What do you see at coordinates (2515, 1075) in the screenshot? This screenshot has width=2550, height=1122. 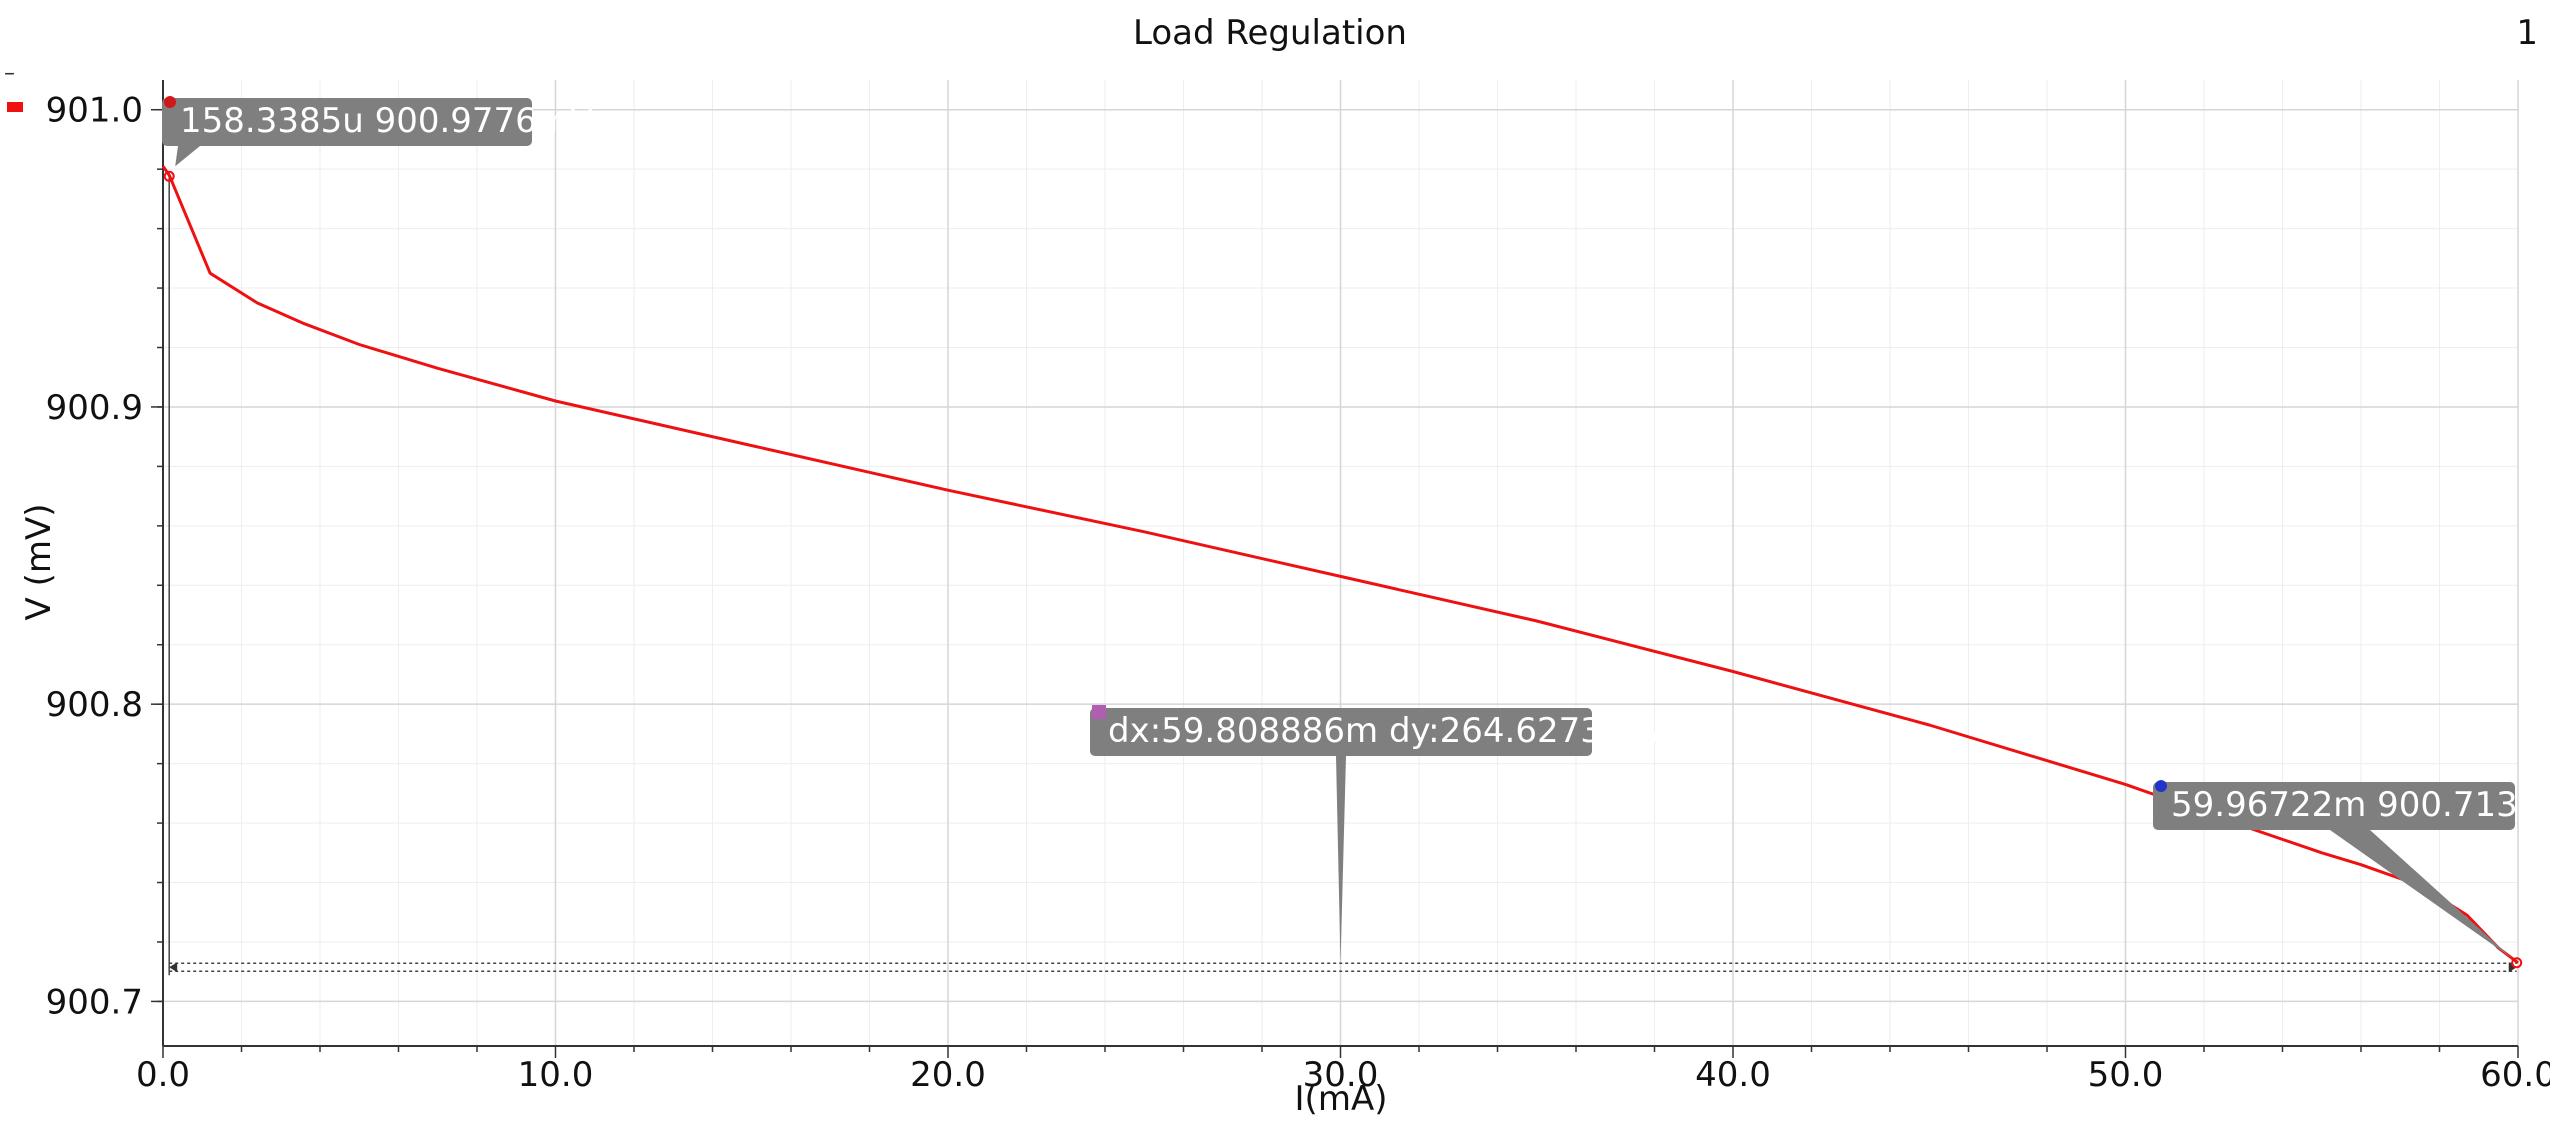 I see `x-tick-label: 60.0` at bounding box center [2515, 1075].